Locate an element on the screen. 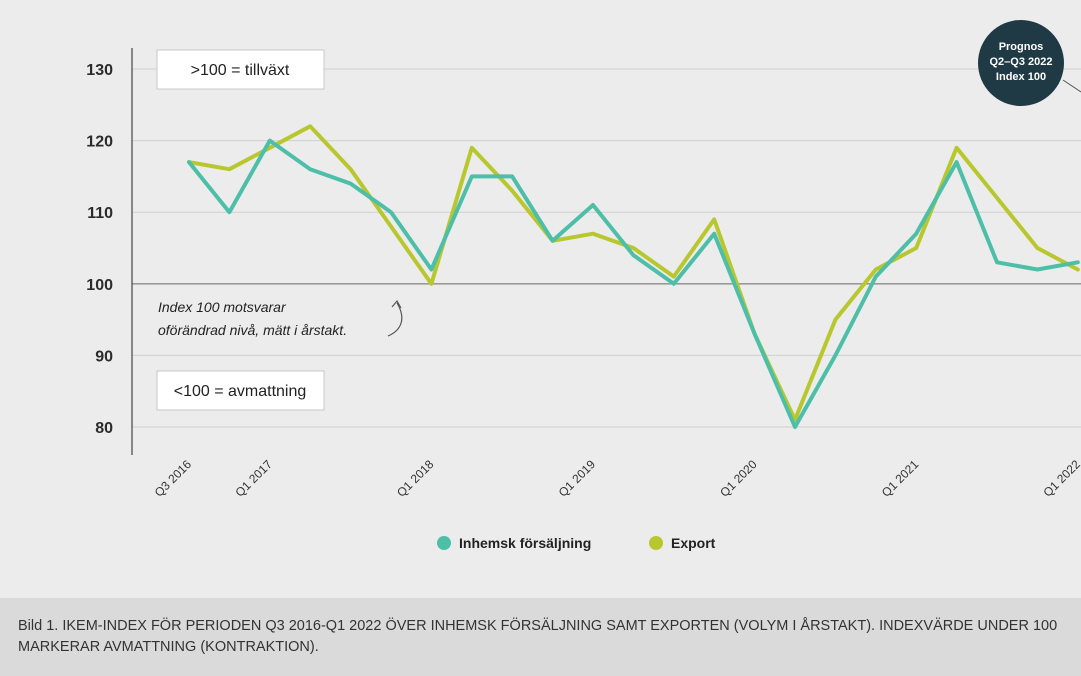  legend-marker-inhemsk is located at coordinates (444, 543).